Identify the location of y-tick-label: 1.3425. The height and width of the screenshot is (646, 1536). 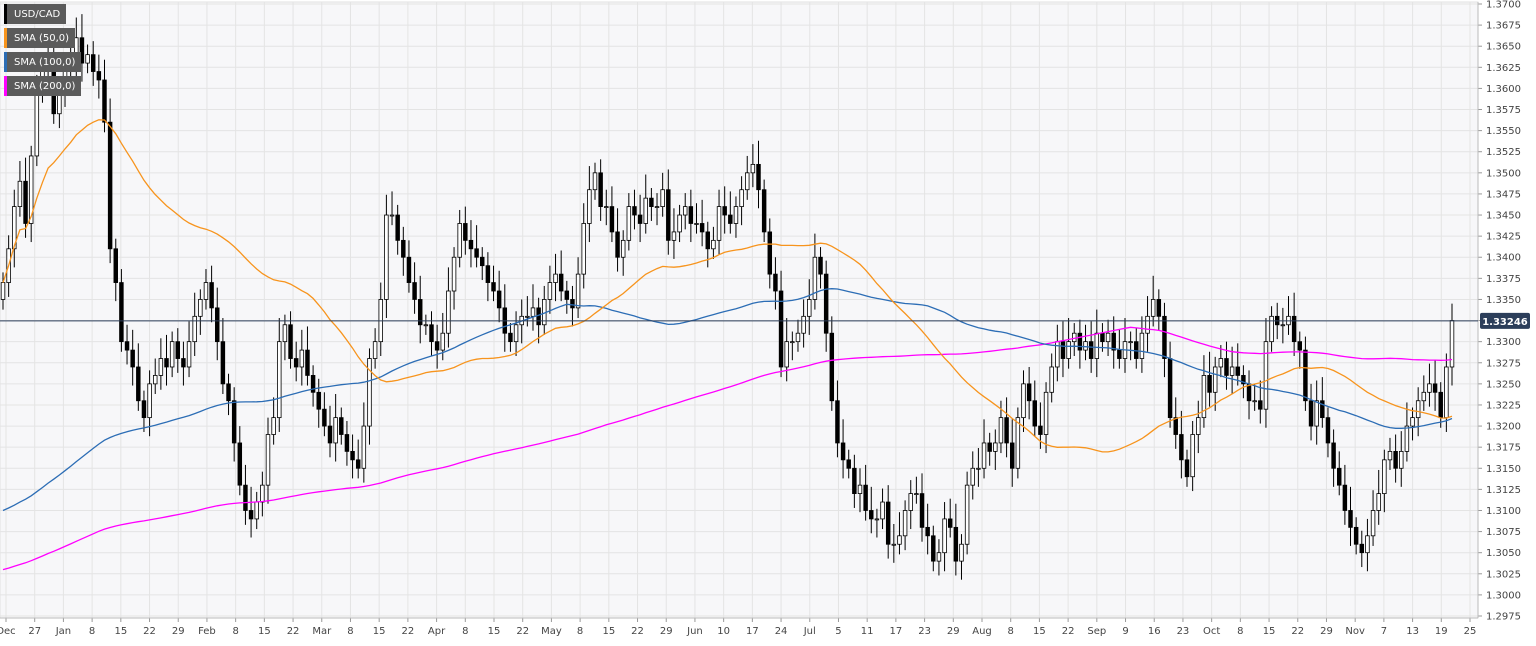
(1503, 237).